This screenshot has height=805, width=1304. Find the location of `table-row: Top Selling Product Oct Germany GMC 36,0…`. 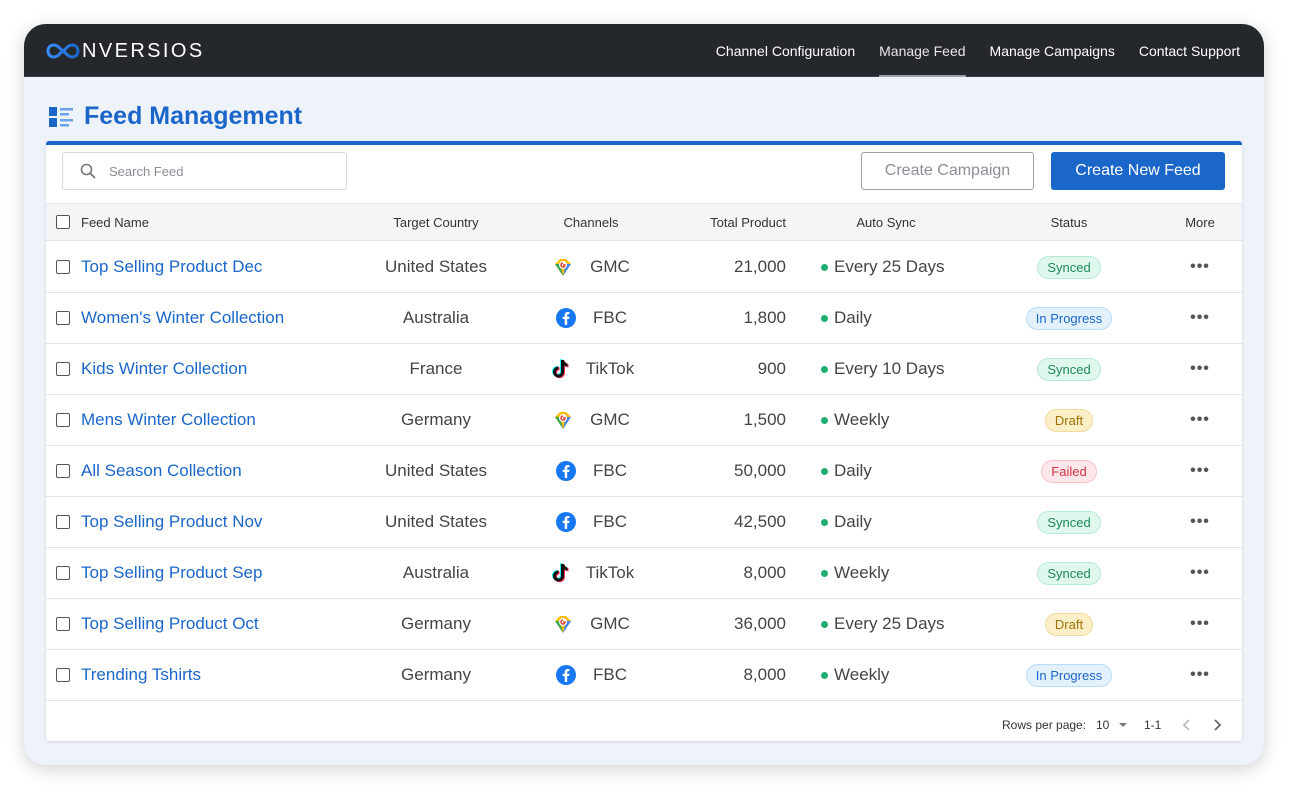

table-row: Top Selling Product Oct Germany GMC 36,0… is located at coordinates (644, 624).